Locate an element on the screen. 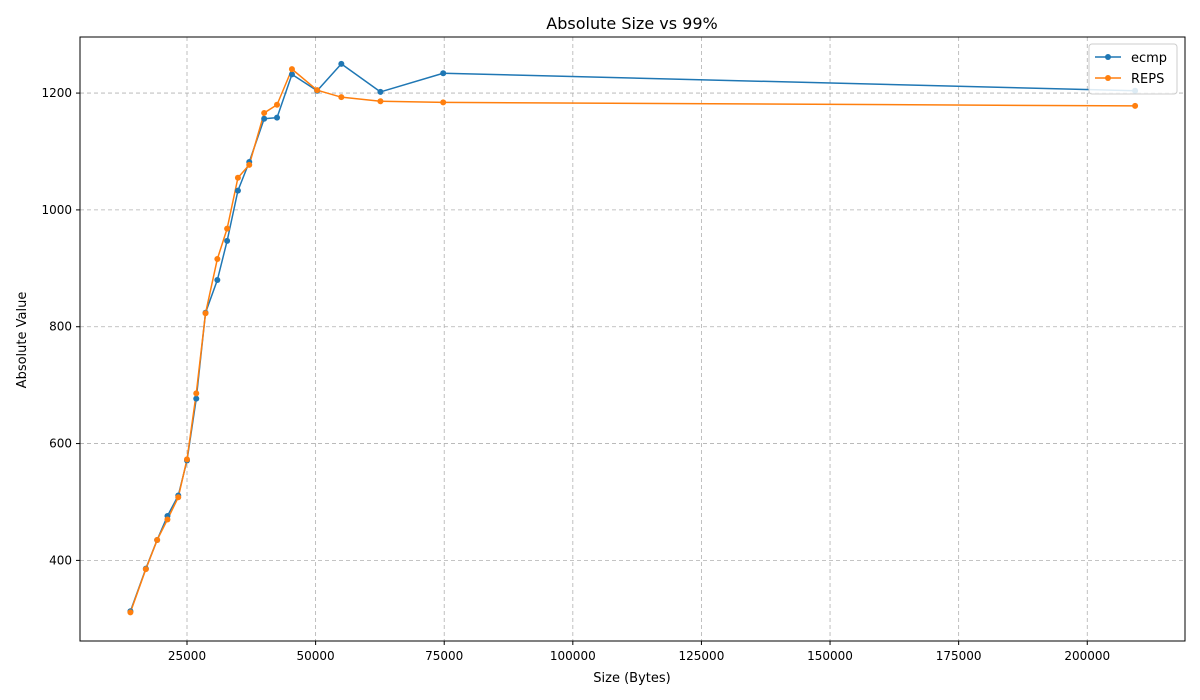 Image resolution: width=1200 pixels, height=700 pixels. x-tick-label: 150000 is located at coordinates (830, 656).